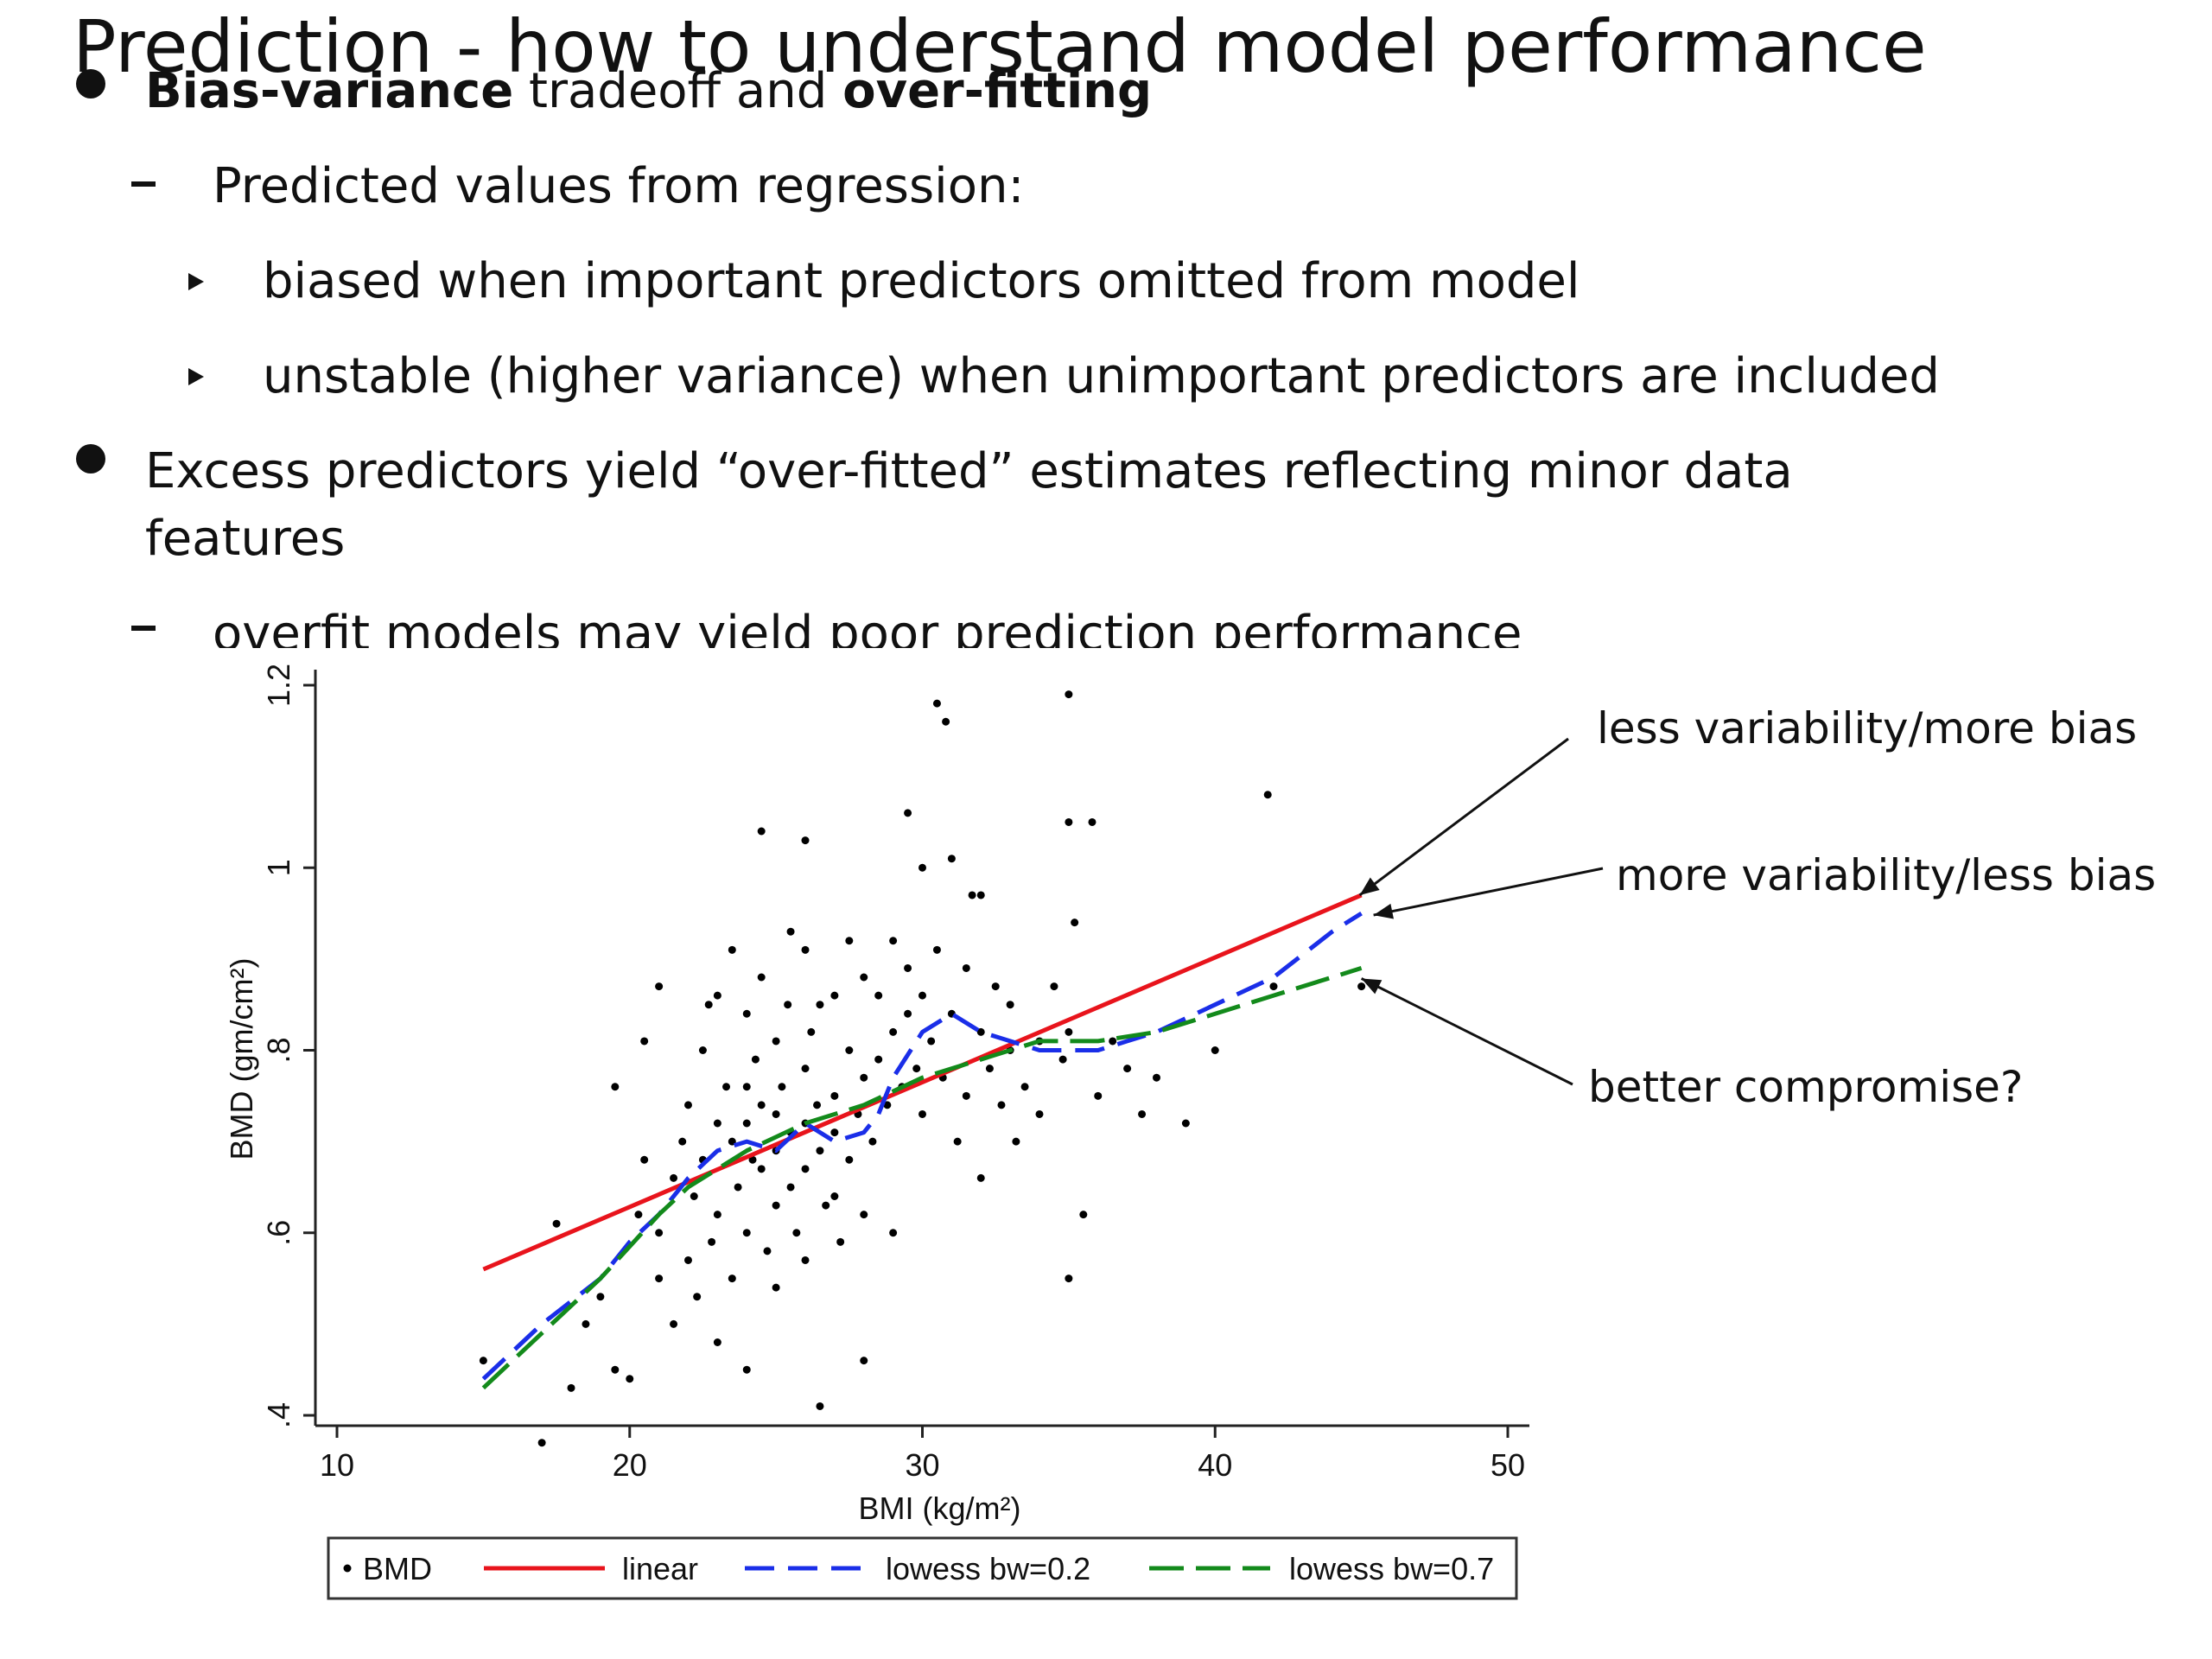  What do you see at coordinates (245, 539) in the screenshot?
I see `bullet-2-line-2: features` at bounding box center [245, 539].